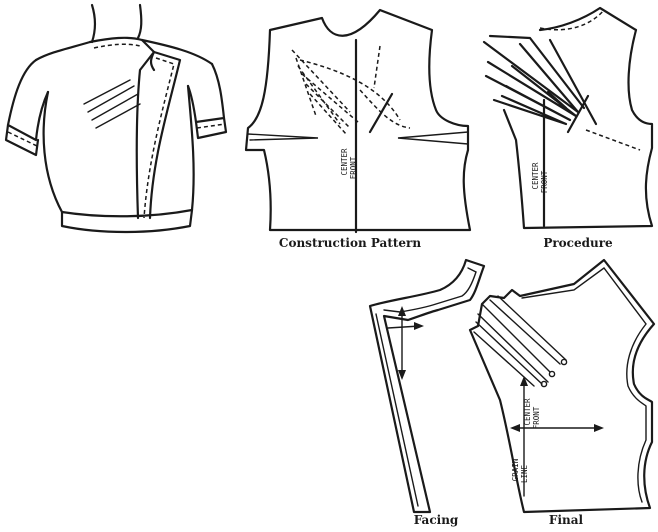 This screenshot has width=658, height=532. I want to click on procedure-caption: Procedure, so click(578, 243).